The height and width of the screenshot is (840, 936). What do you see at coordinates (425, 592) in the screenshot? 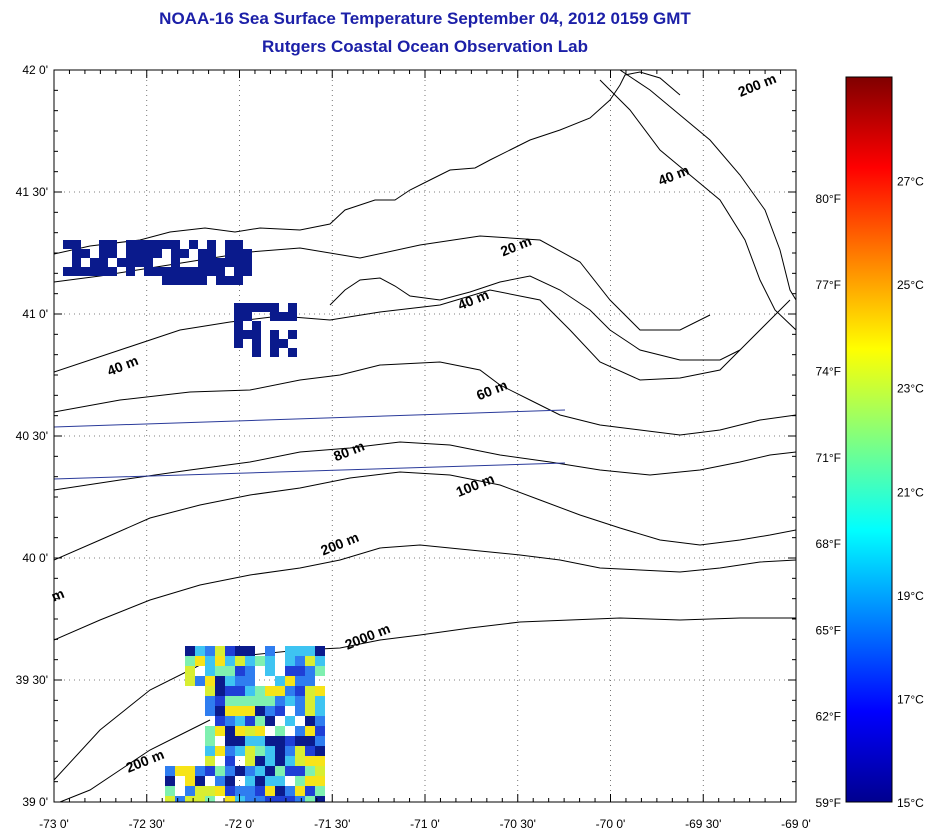
I see `contour-200m` at bounding box center [425, 592].